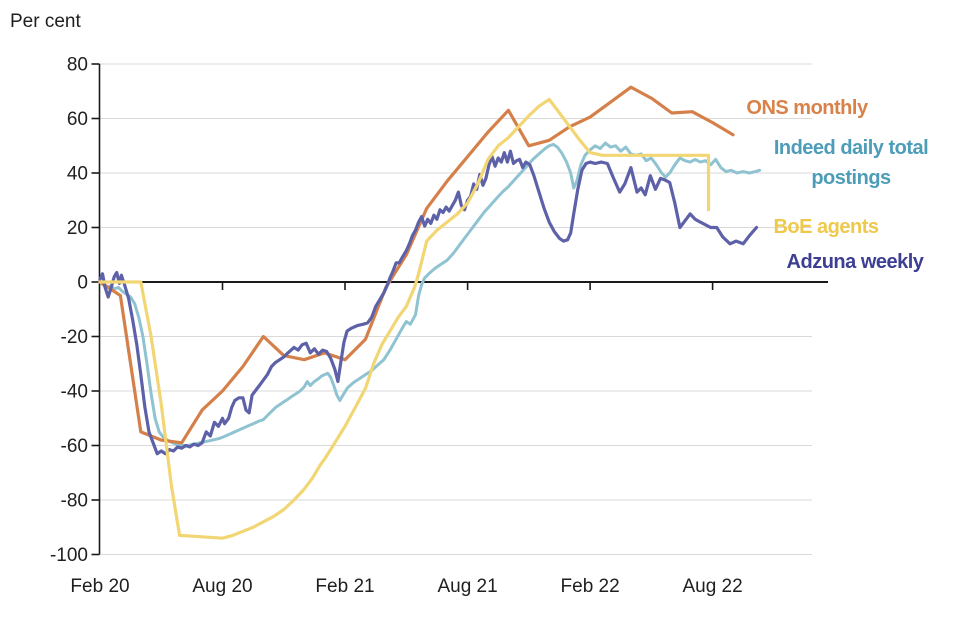 This screenshot has width=960, height=640. Describe the element at coordinates (77, 119) in the screenshot. I see `y-tick-label: 60` at that location.